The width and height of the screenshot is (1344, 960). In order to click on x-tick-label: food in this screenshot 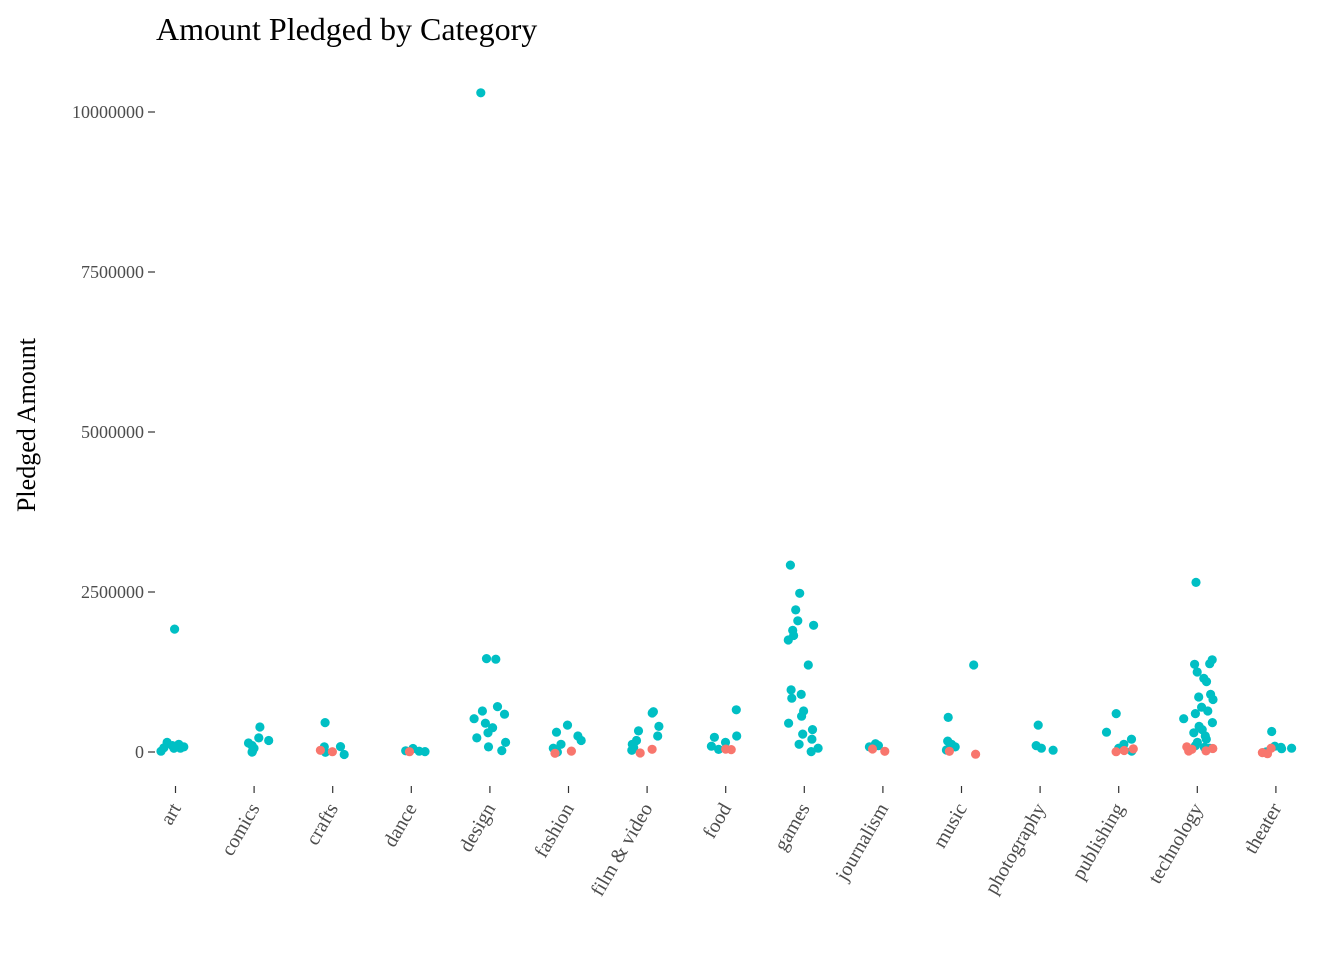, I will do `click(717, 821)`.